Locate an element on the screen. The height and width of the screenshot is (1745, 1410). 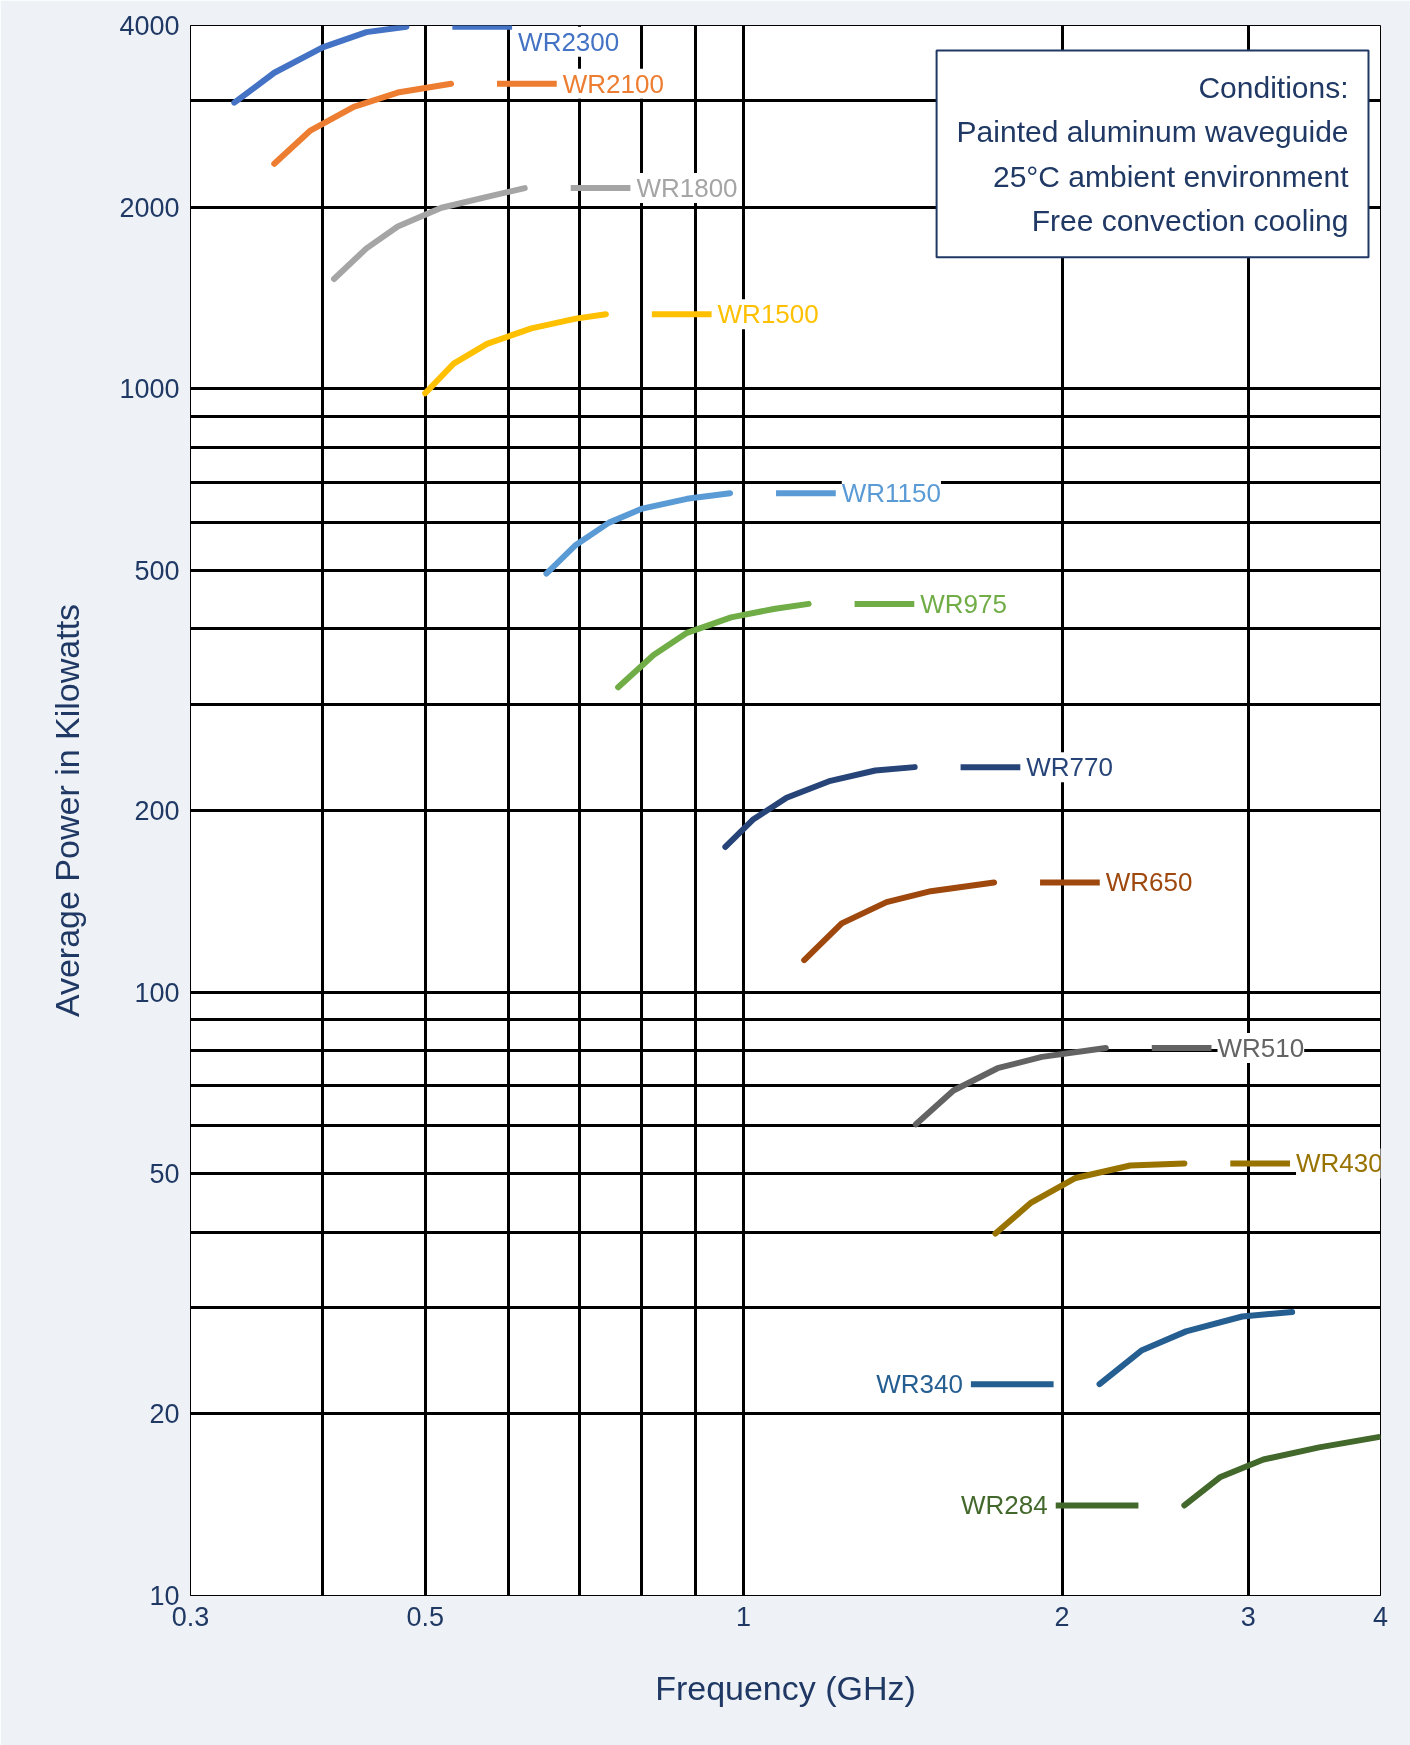
legend-label: WR1800 is located at coordinates (687, 188).